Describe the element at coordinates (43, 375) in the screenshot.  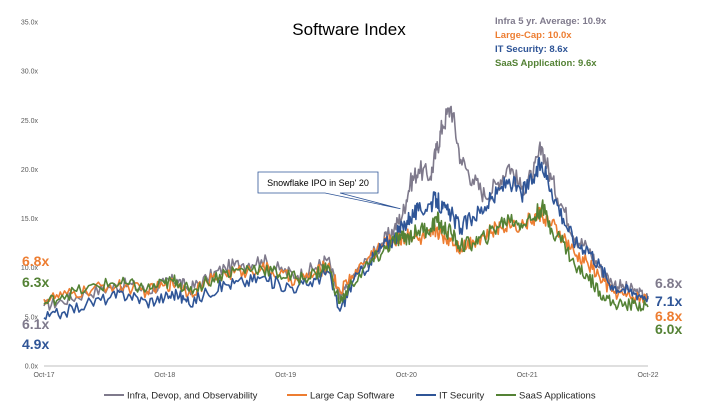
I see `x-tick-label: Oct-17` at that location.